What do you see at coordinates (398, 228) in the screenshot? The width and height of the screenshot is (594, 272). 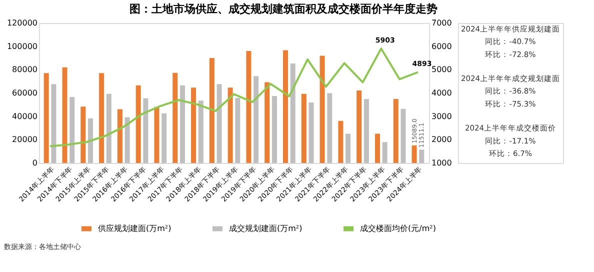 I see `legend-label: 成交楼面均价(元/m²)` at bounding box center [398, 228].